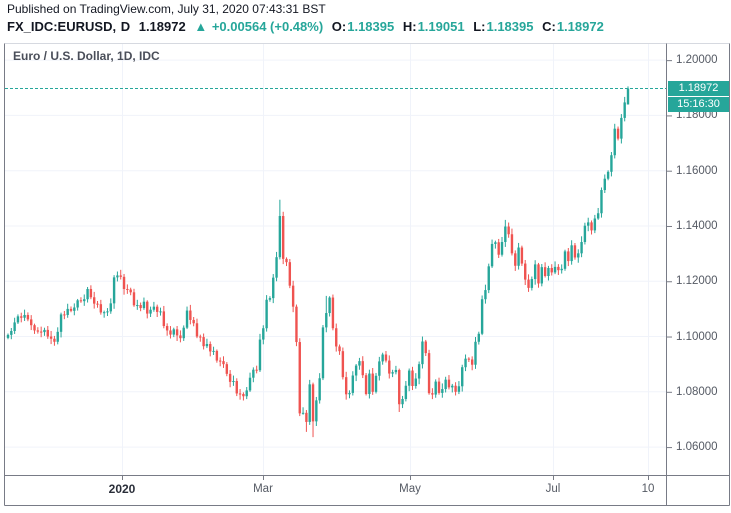 The height and width of the screenshot is (513, 731). What do you see at coordinates (125, 26) in the screenshot?
I see `symbol-interval: D` at bounding box center [125, 26].